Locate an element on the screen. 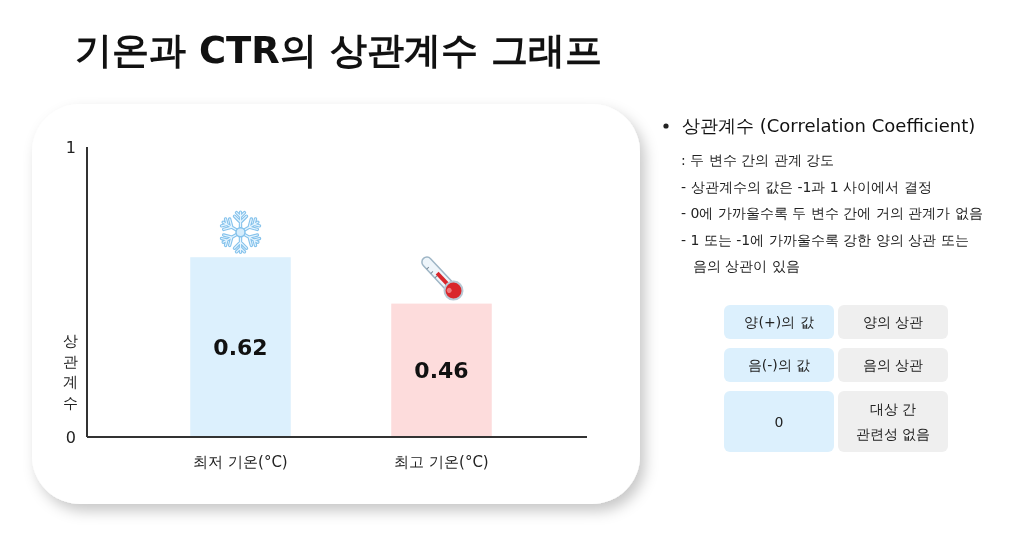 The height and width of the screenshot is (543, 1024). text: : 두 변수 간의 관계 강도 is located at coordinates (757, 160).